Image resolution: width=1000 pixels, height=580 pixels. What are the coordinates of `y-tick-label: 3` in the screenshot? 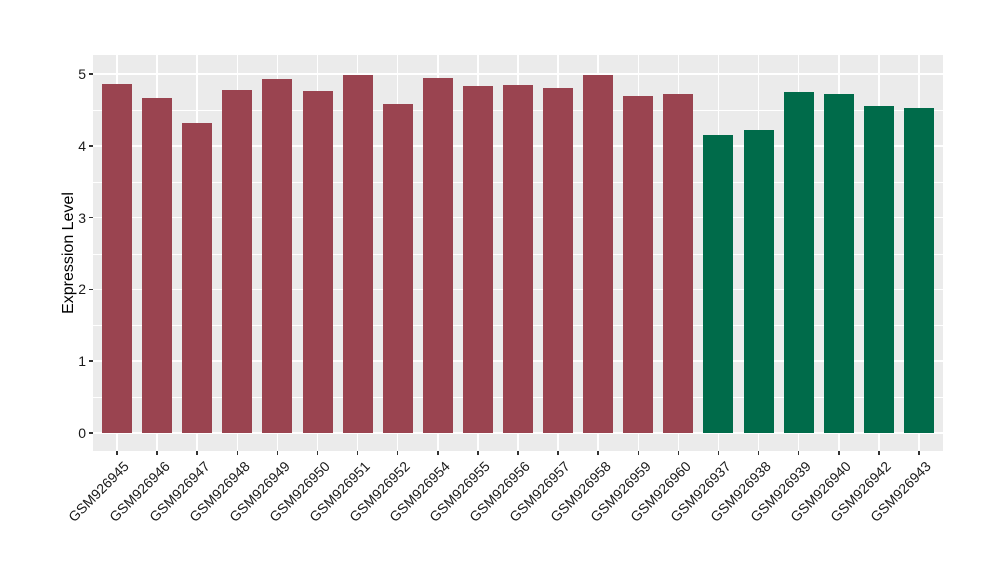 It's located at (82, 217).